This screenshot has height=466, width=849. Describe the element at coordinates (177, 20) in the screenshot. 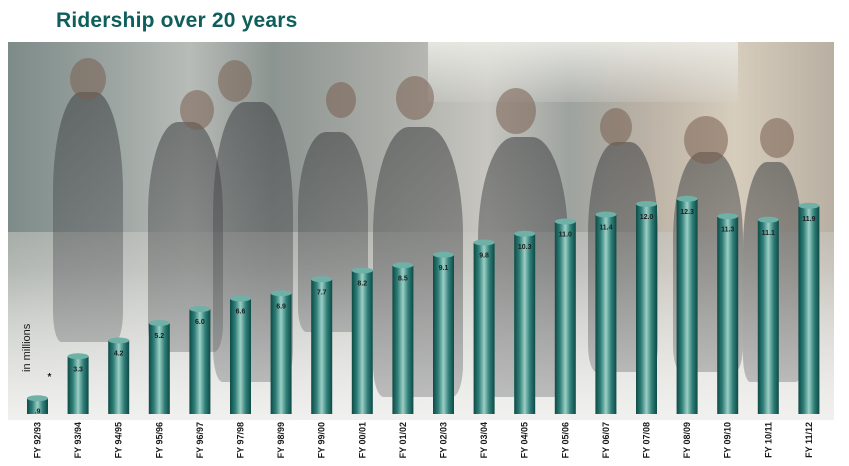

I see `chart-title: Ridership over 20 years` at that location.